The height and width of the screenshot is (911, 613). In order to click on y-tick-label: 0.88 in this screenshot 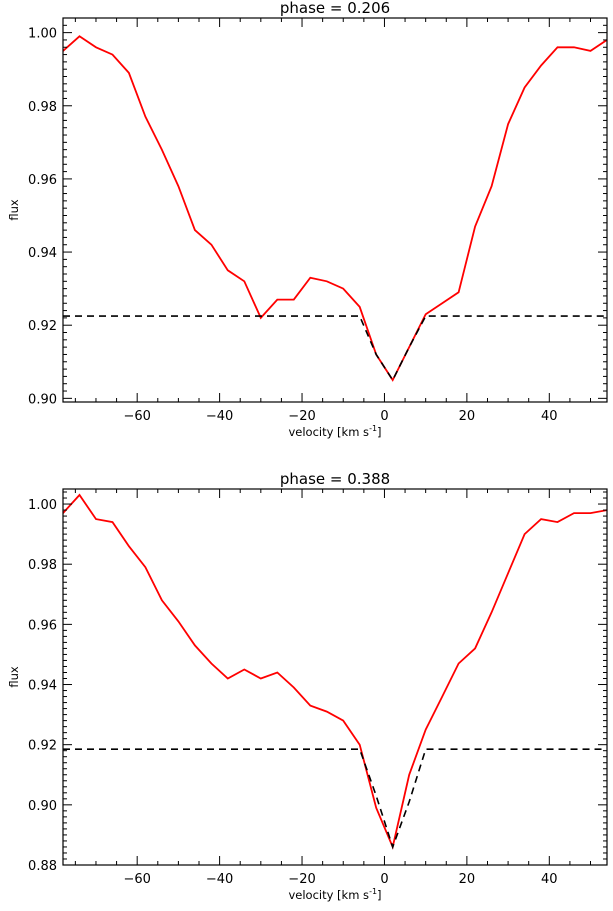, I will do `click(42, 866)`.